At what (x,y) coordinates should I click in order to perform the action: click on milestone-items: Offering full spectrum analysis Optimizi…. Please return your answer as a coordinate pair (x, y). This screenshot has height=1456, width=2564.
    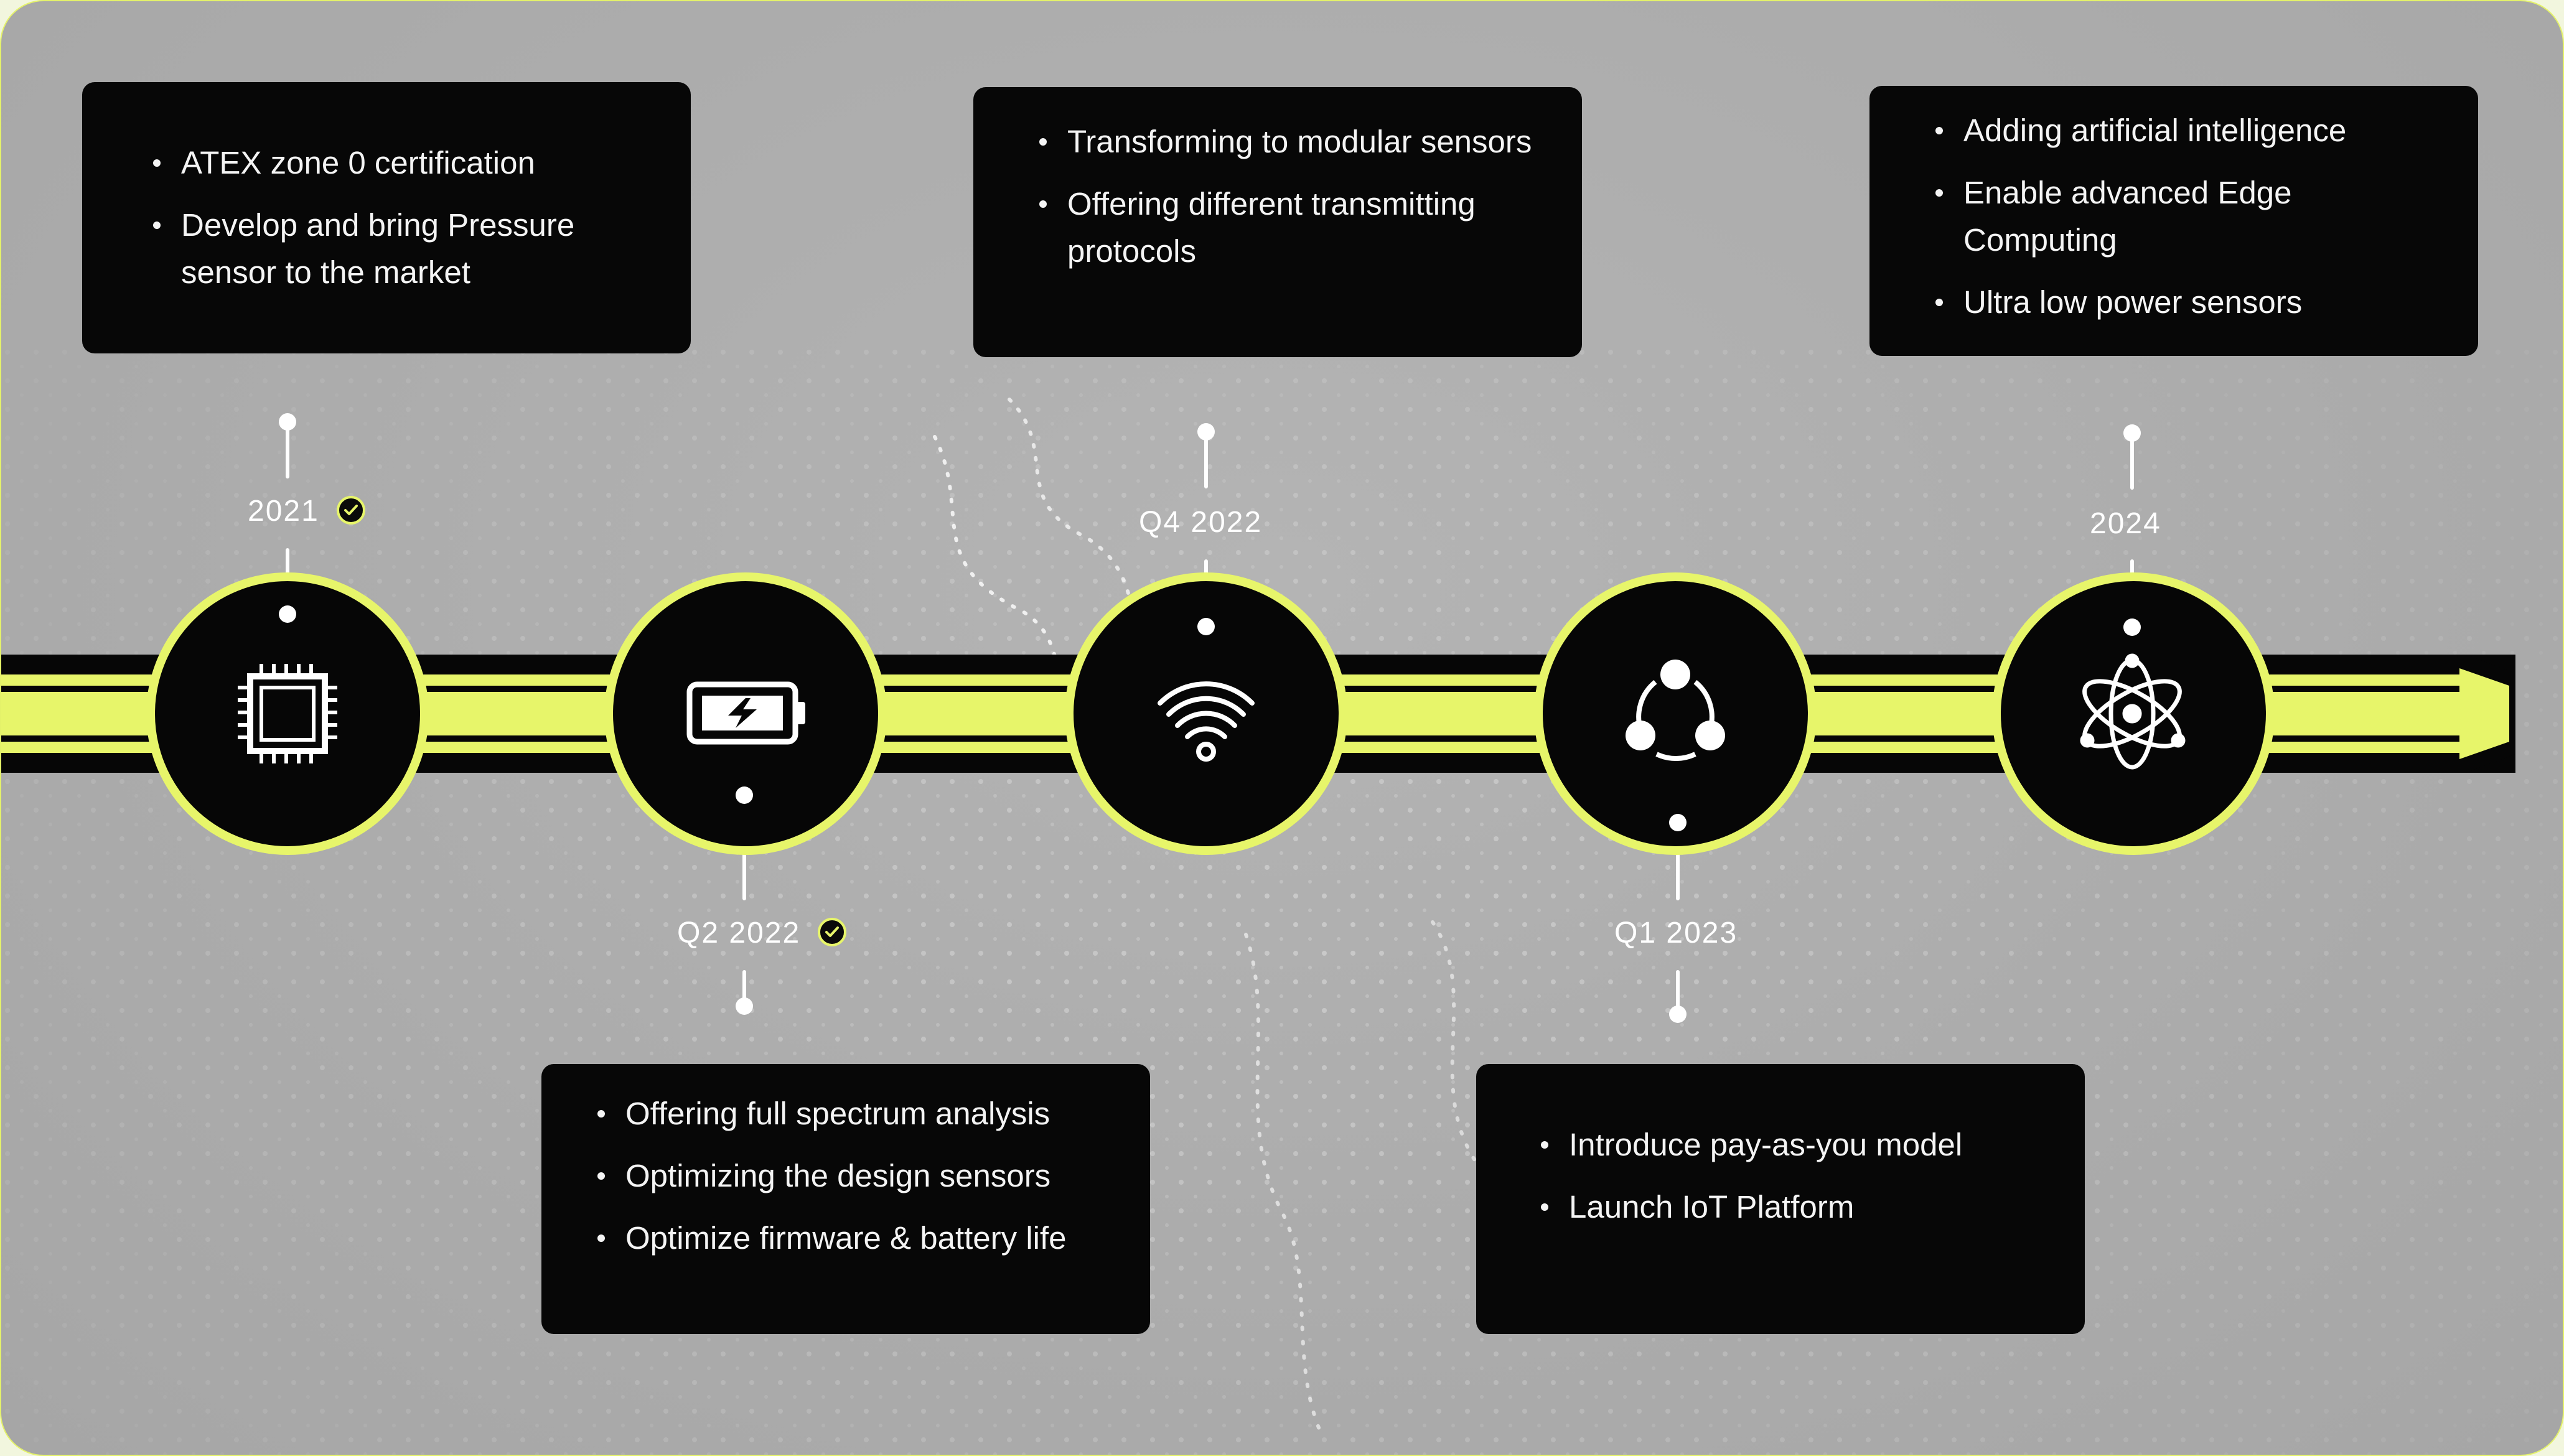
    Looking at the image, I should click on (860, 1176).